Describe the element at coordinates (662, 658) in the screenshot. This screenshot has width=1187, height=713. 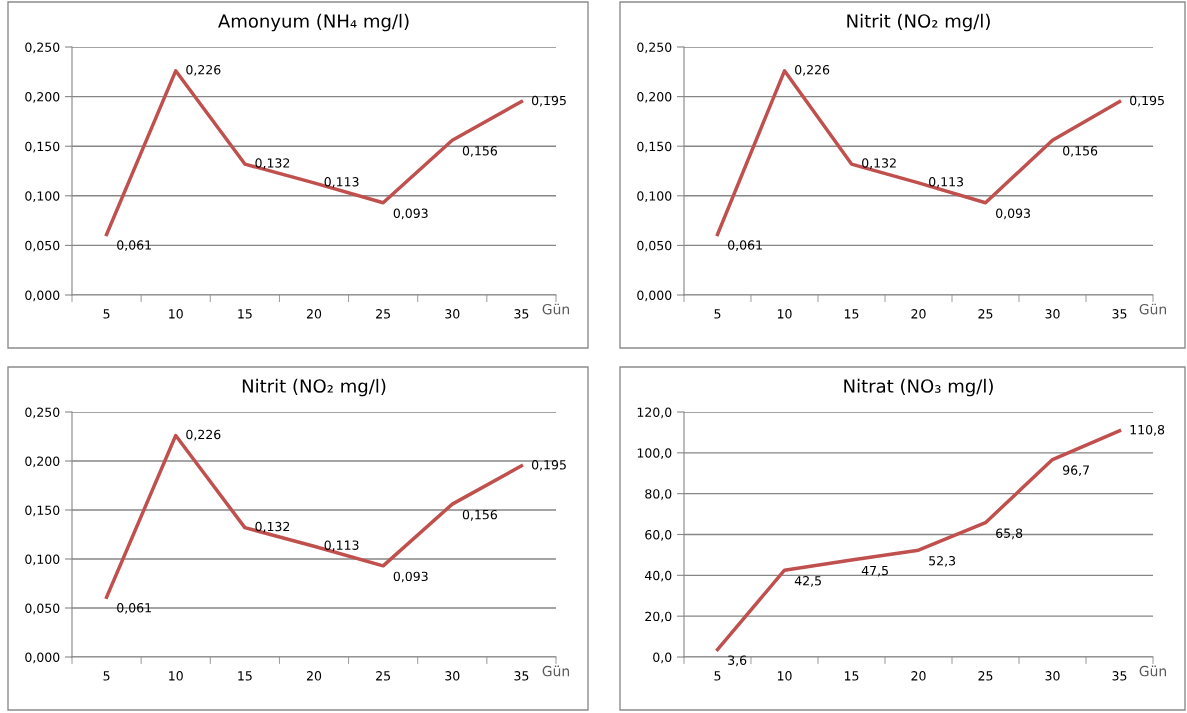
I see `y-tick-label: 0,0` at that location.